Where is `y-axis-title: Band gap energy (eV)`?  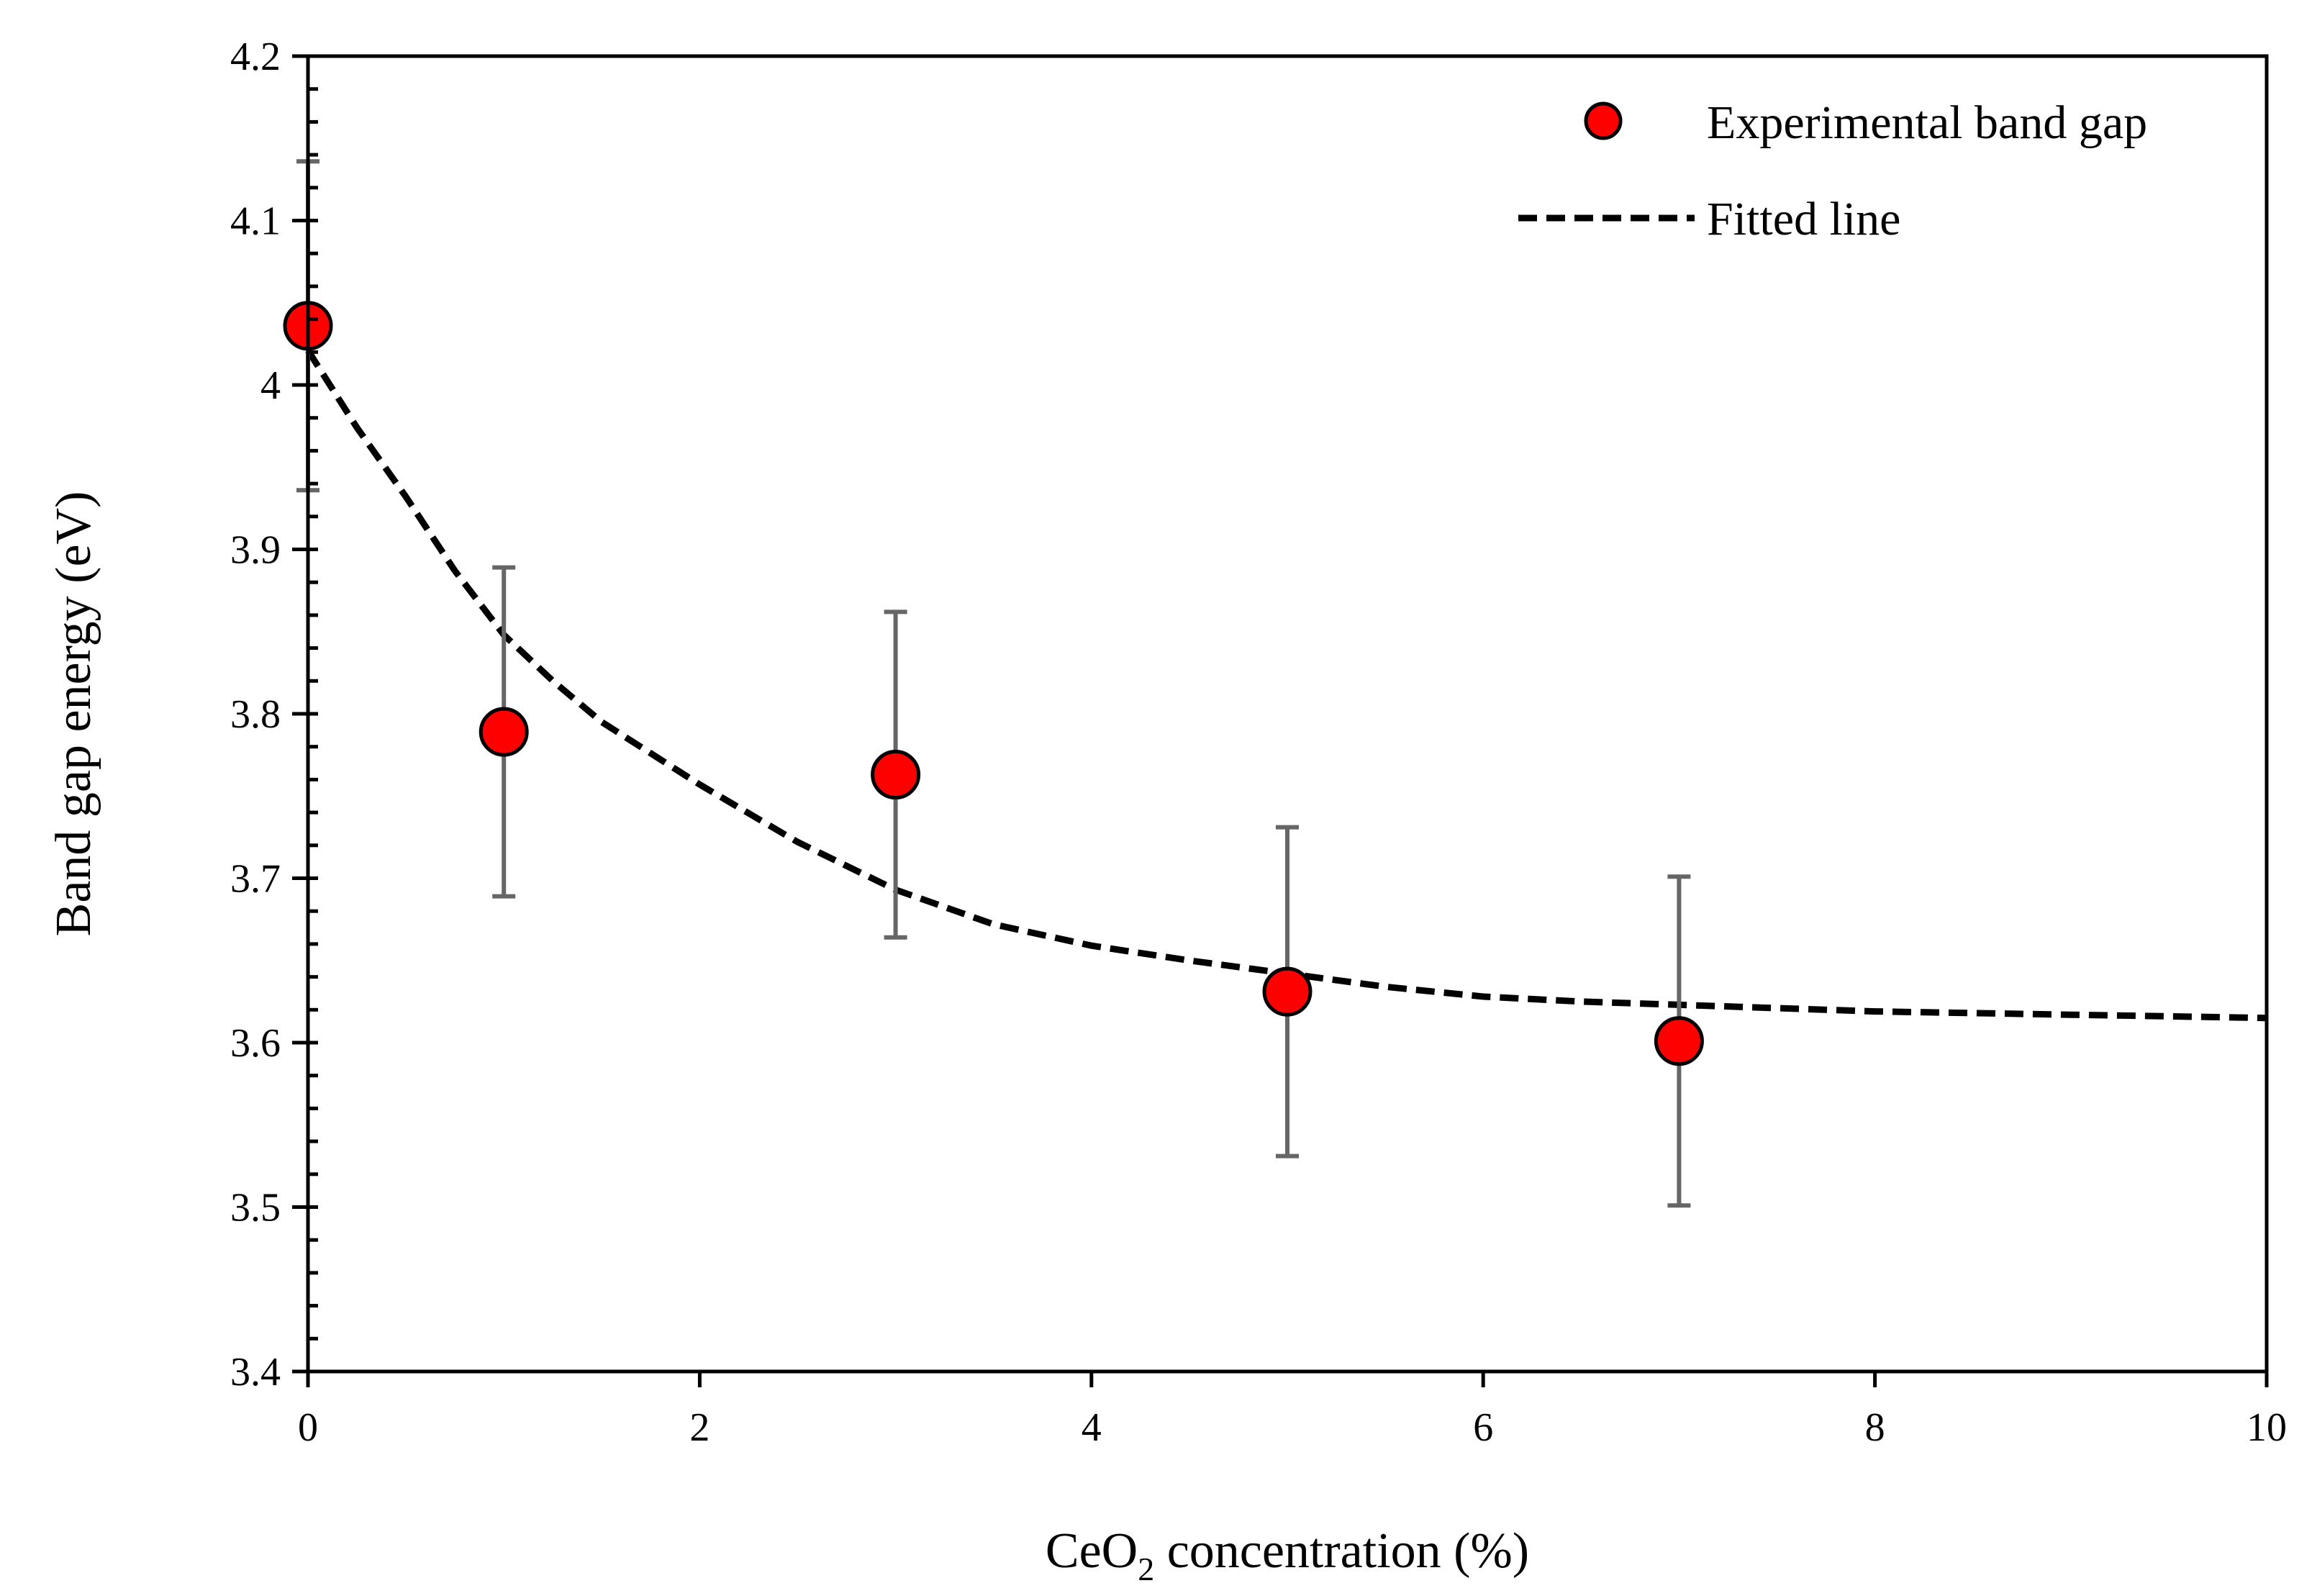
y-axis-title: Band gap energy (eV) is located at coordinates (73, 714).